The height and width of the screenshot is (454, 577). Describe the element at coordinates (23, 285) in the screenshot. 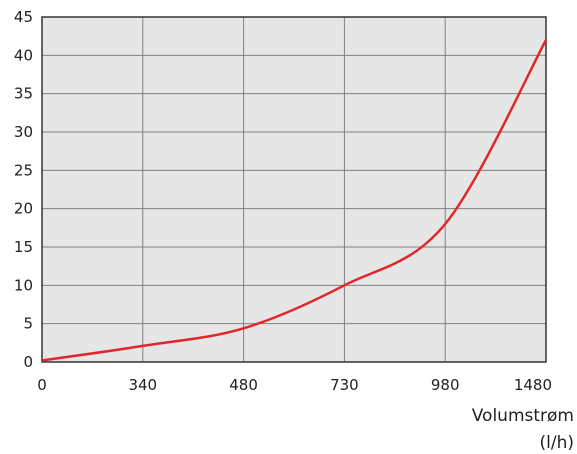

I see `y-tick-label-10: 10` at that location.